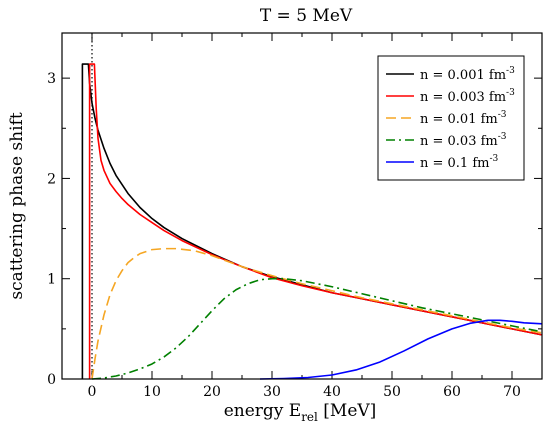  Describe the element at coordinates (332, 392) in the screenshot. I see `x-tick-label: 40` at that location.